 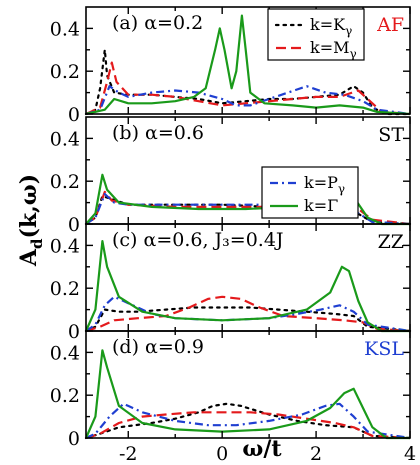 I want to click on legend-label-main: k=M, so click(x=329, y=47).